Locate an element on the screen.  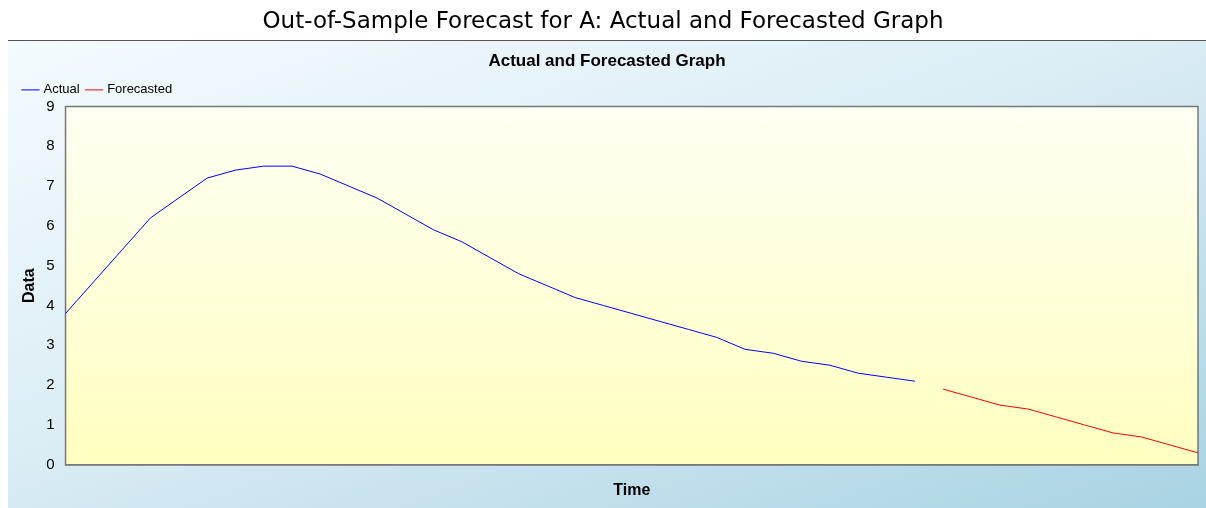
chart-title: Out-of-Sample Forecast for A: Actual and Forecasted Graph is located at coordinates (603, 20).